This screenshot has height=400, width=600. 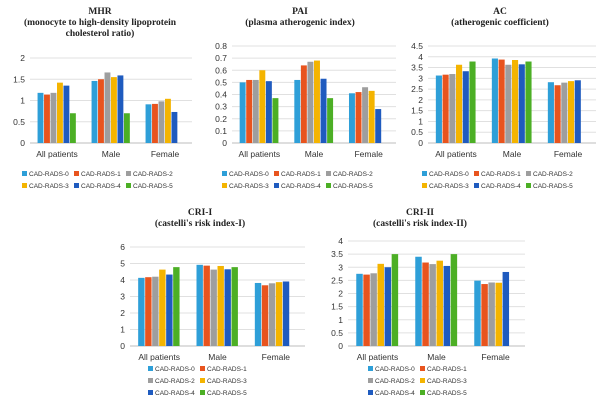 What do you see at coordinates (353, 186) in the screenshot?
I see `chart1-legend-label: CAD-RADS-5` at bounding box center [353, 186].